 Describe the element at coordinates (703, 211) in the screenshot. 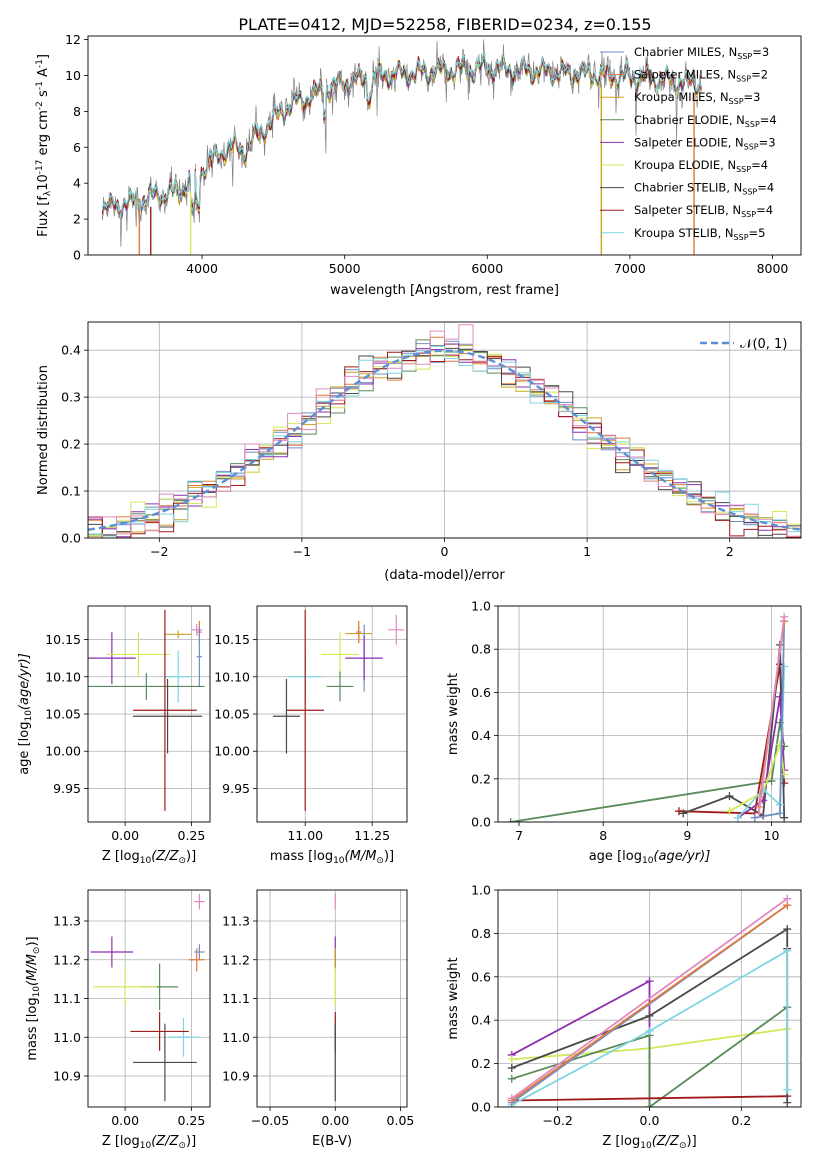

I see `legend-entry: Salpeter STELIB, NSSP=4` at that location.